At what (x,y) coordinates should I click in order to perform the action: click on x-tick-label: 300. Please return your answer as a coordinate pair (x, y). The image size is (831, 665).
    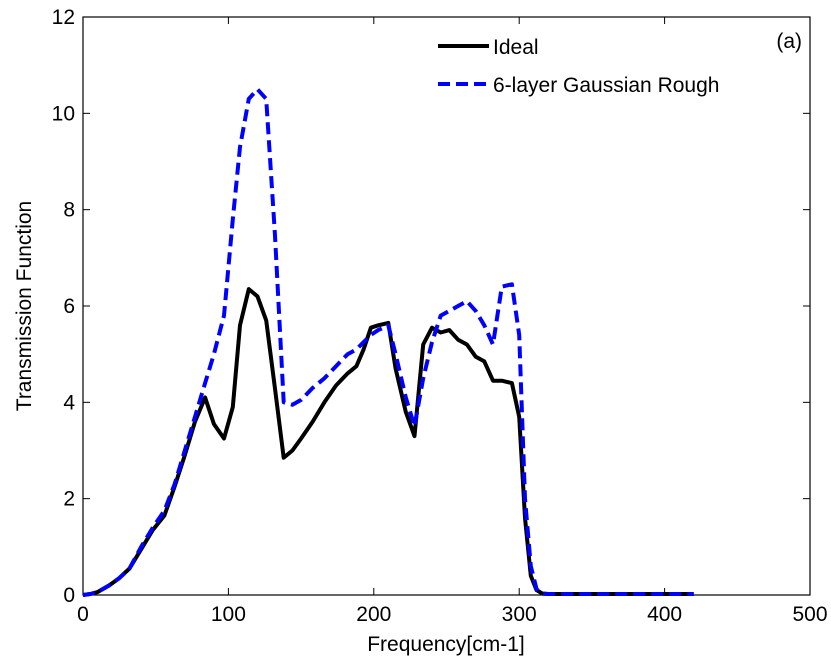
    Looking at the image, I should click on (519, 614).